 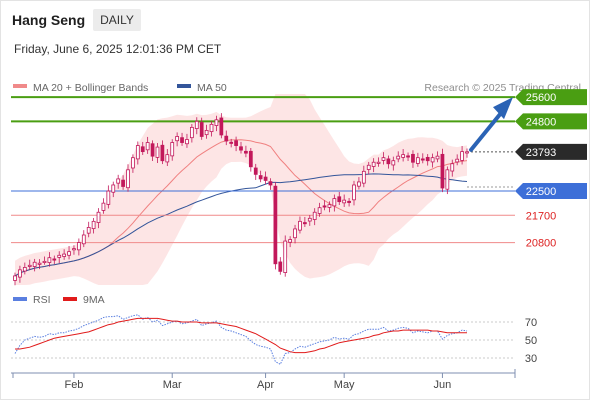 What do you see at coordinates (531, 341) in the screenshot?
I see `rsi-tick-label: 50` at bounding box center [531, 341].